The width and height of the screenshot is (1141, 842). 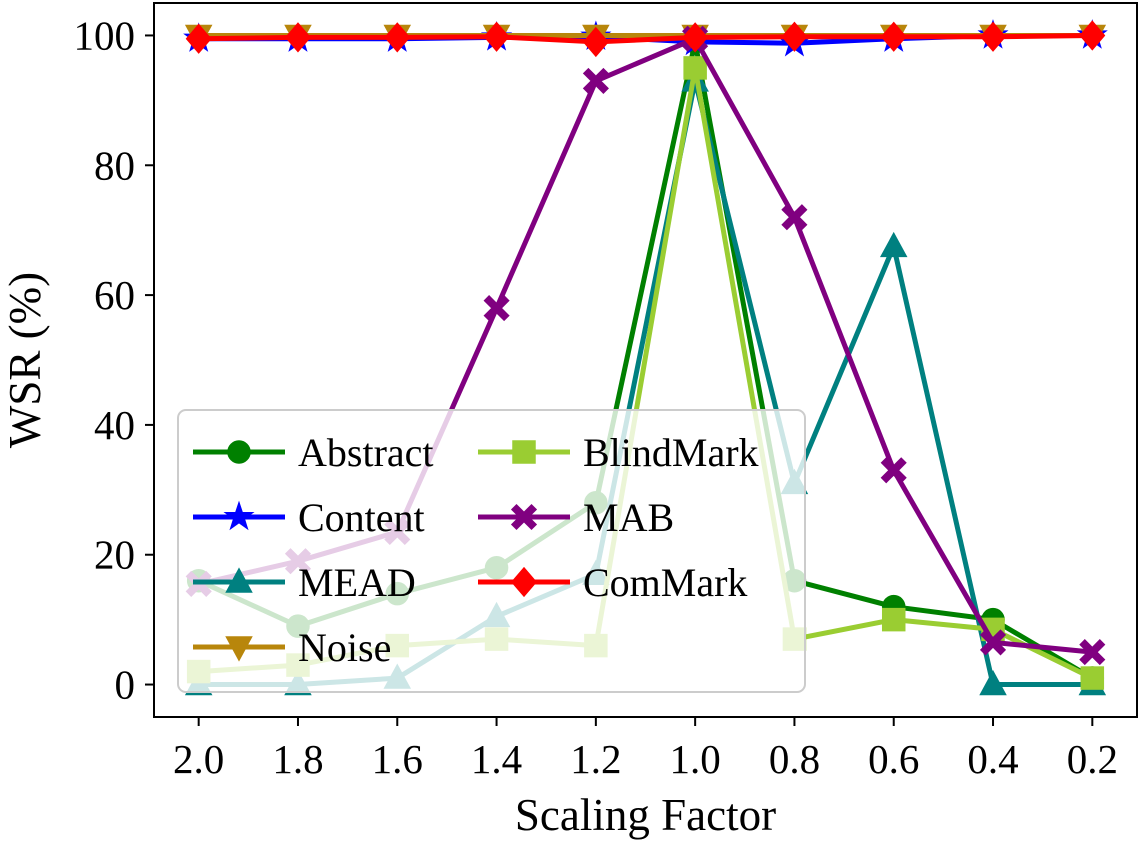 What do you see at coordinates (361, 517) in the screenshot?
I see `legend-label: Content` at bounding box center [361, 517].